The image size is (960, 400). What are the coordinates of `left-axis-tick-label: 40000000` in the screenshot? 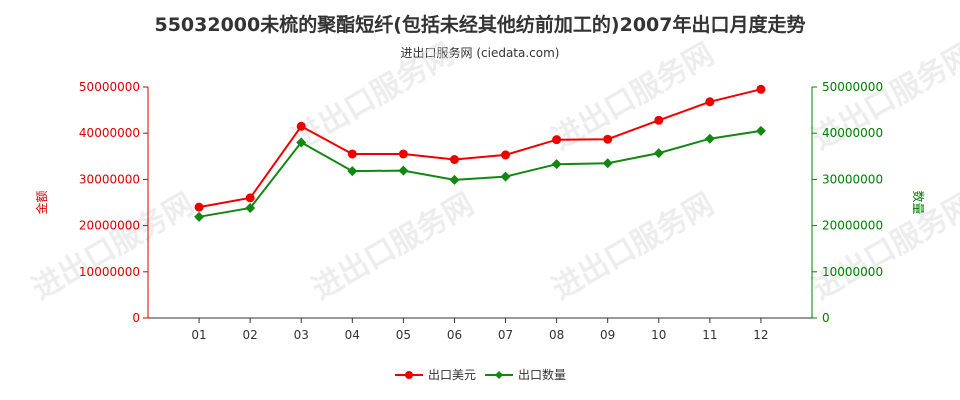 It's located at (109, 133).